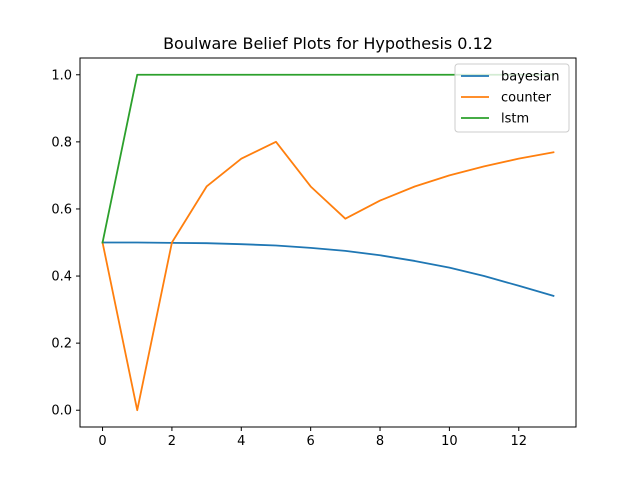 The width and height of the screenshot is (640, 485). I want to click on x-tick-label: 0, so click(102, 441).